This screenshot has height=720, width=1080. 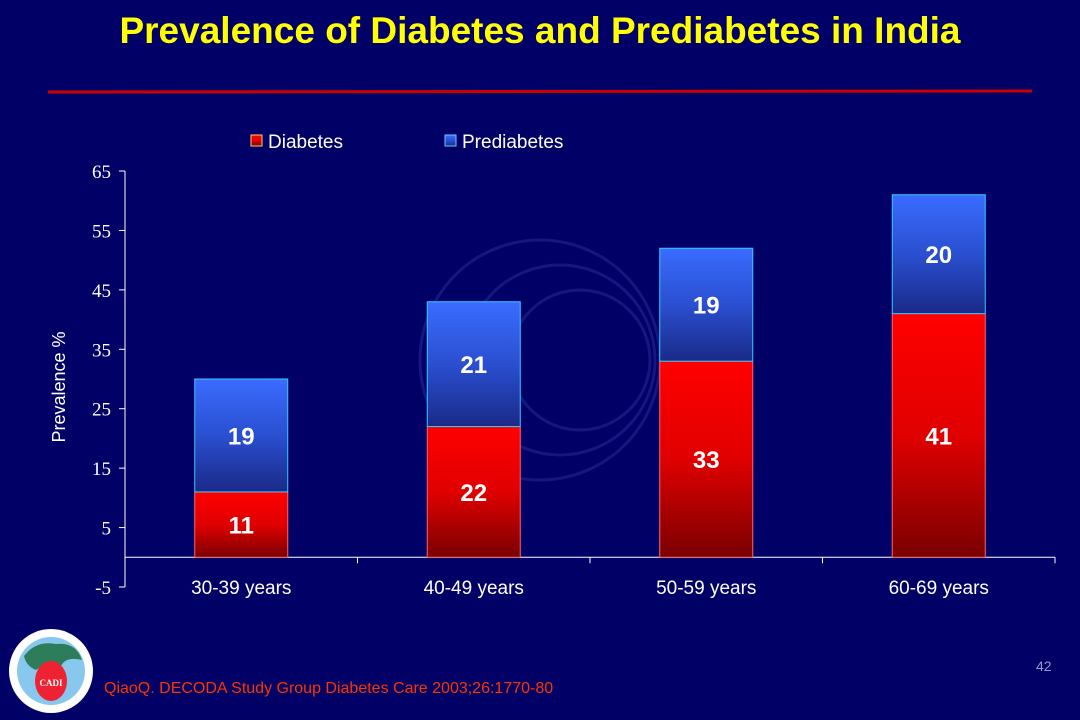 I want to click on data-label: 22, so click(x=473, y=493).